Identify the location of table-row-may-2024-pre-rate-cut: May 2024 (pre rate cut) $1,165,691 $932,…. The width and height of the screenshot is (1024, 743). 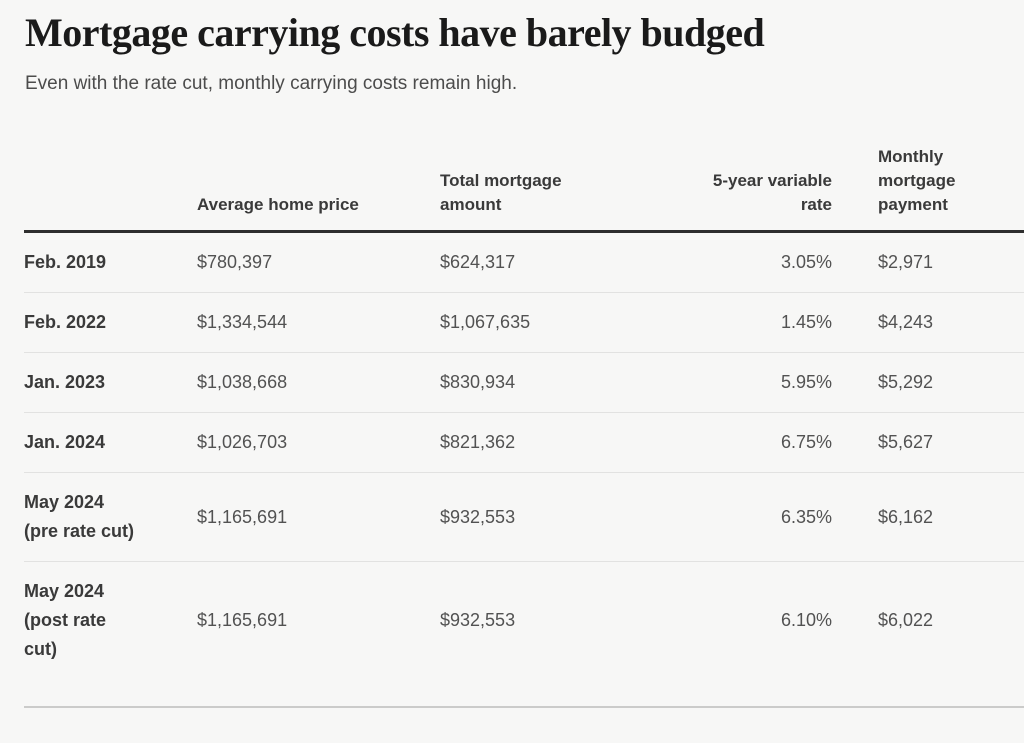
(524, 516).